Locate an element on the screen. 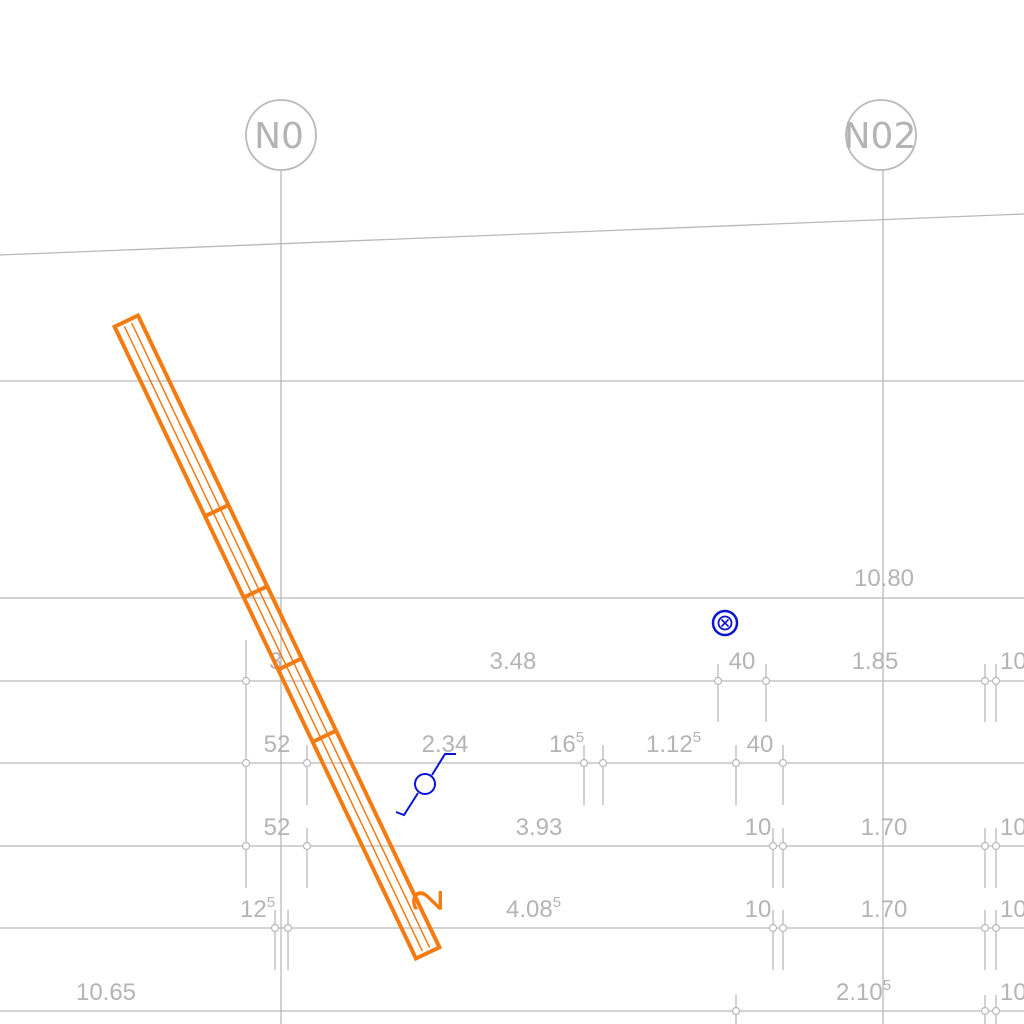  dimension-label: 10.80 is located at coordinates (884, 578).